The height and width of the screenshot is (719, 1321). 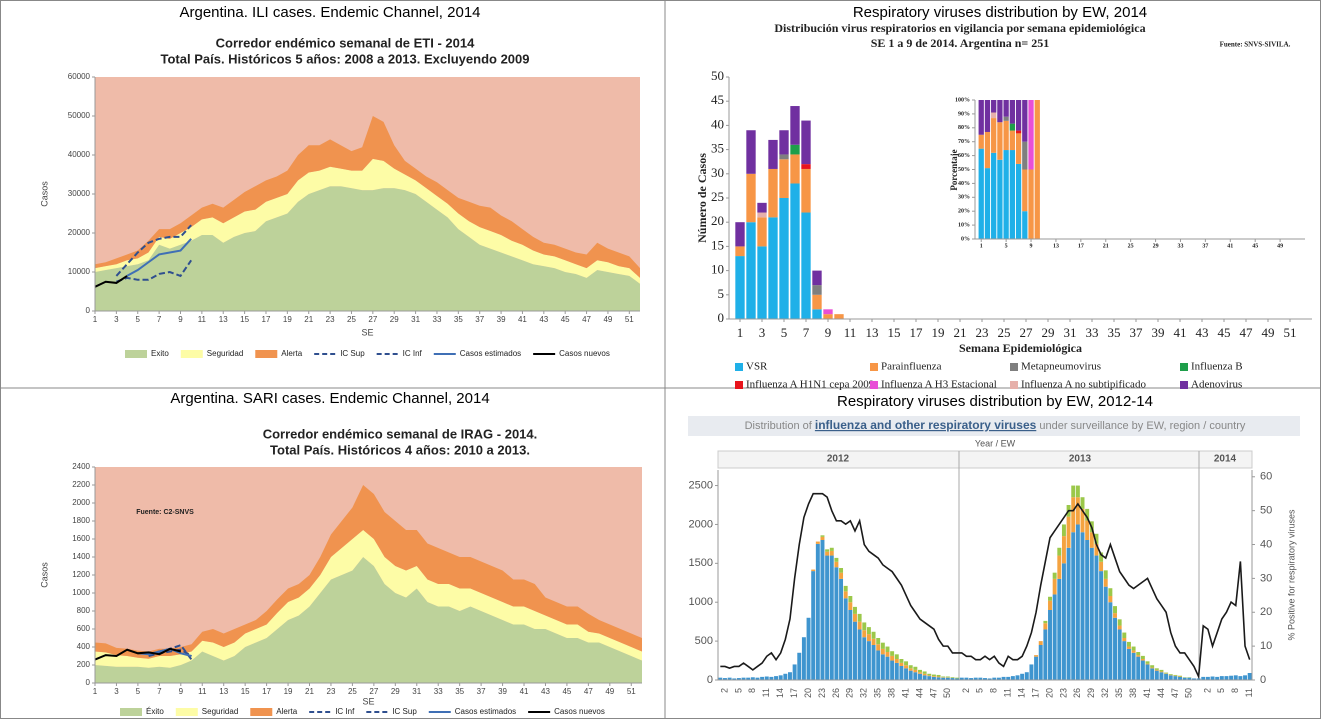 What do you see at coordinates (964, 212) in the screenshot?
I see `y-tick-label: 20%` at bounding box center [964, 212].